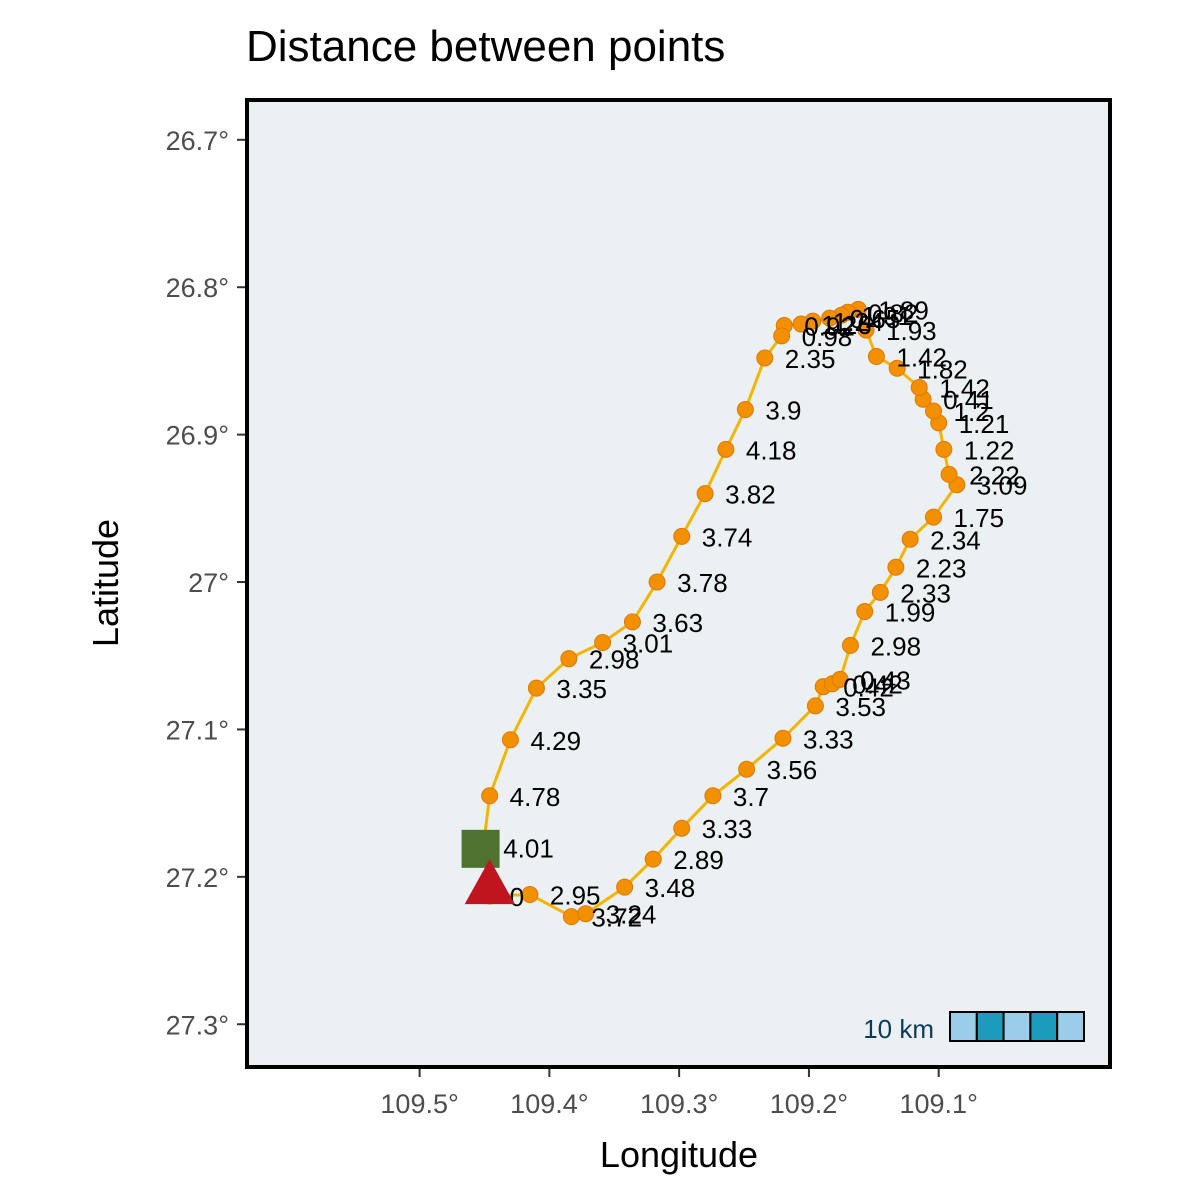 This screenshot has width=1200, height=1200. Describe the element at coordinates (727, 537) in the screenshot. I see `distance-label: 3.74` at that location.